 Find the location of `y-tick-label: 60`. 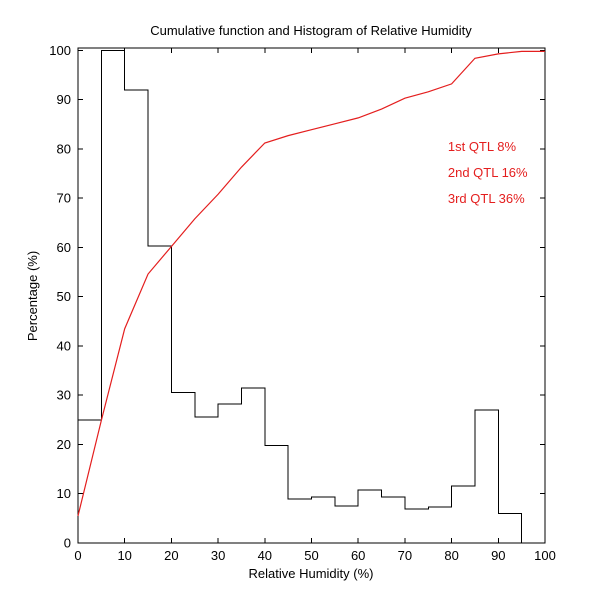

y-tick-label: 60 is located at coordinates (64, 247).